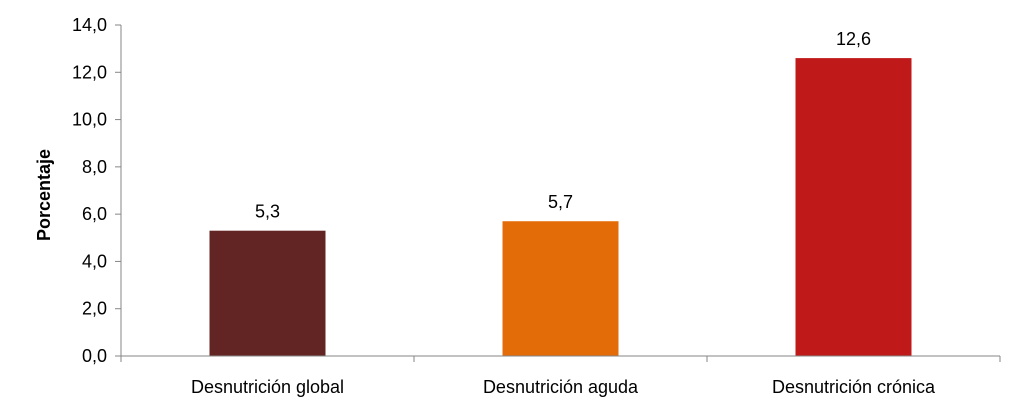  I want to click on y-tick-label: 14,0, so click(89, 25).